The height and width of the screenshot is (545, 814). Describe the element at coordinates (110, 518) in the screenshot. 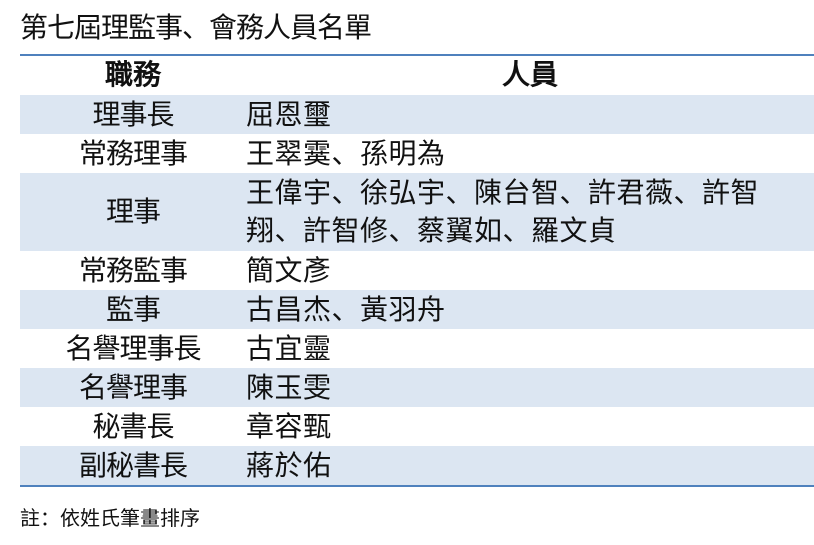

I see `footnote: 註：依姓氏筆畫排序` at that location.